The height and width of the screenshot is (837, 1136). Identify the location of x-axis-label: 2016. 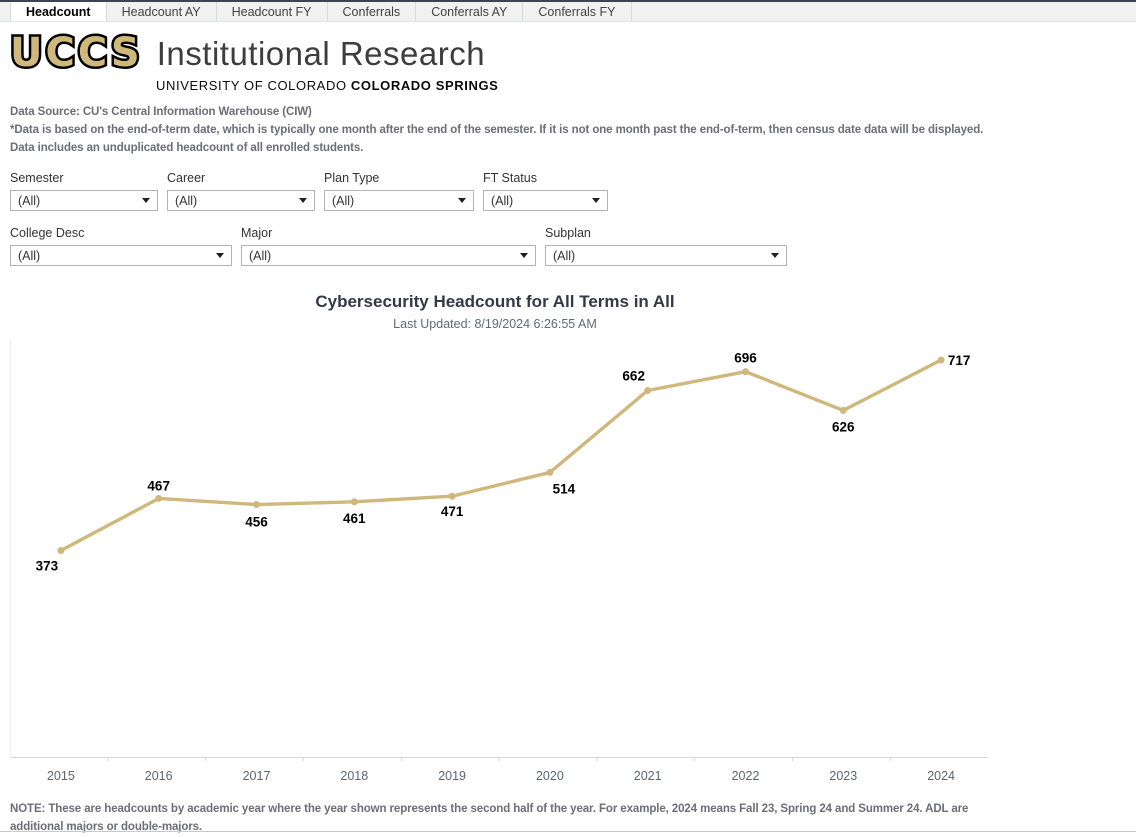
(159, 776).